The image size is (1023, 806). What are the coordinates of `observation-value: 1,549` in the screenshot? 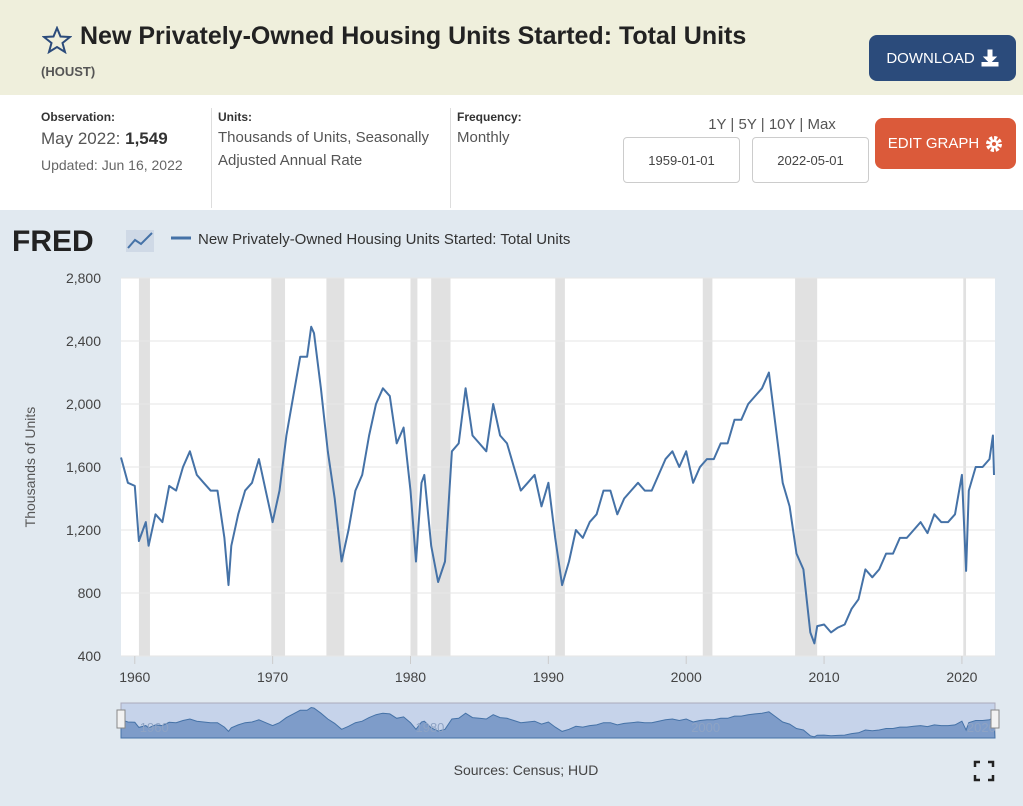 It's located at (146, 138).